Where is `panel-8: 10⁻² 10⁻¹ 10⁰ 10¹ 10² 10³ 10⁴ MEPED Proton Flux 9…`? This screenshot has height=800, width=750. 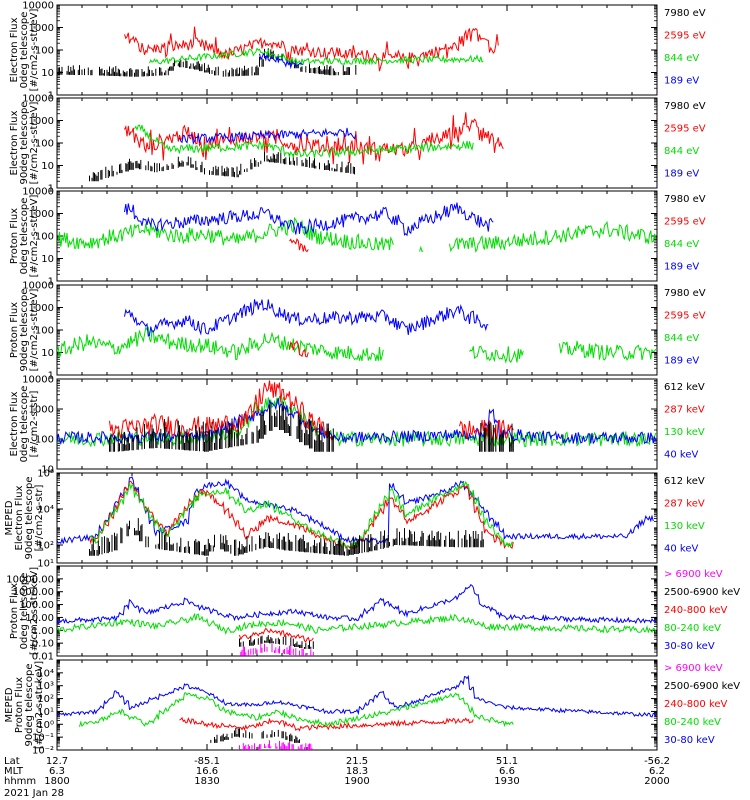 panel-8: 10⁻² 10⁻¹ 10⁰ 10¹ 10² 10³ 10⁴ MEPED Proton Flux 9… is located at coordinates (372, 708).